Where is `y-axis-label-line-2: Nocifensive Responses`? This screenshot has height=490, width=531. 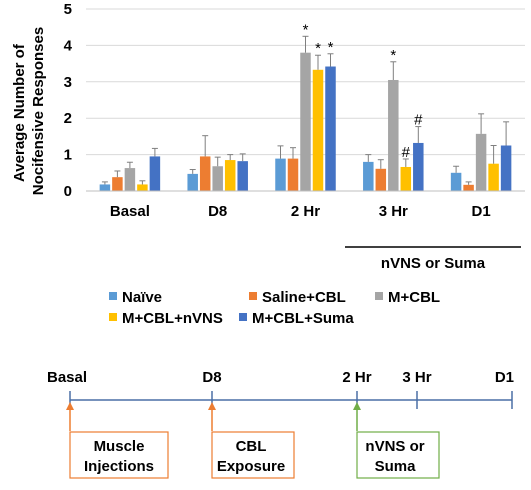
y-axis-label-line-2: Nocifensive Responses is located at coordinates (38, 111).